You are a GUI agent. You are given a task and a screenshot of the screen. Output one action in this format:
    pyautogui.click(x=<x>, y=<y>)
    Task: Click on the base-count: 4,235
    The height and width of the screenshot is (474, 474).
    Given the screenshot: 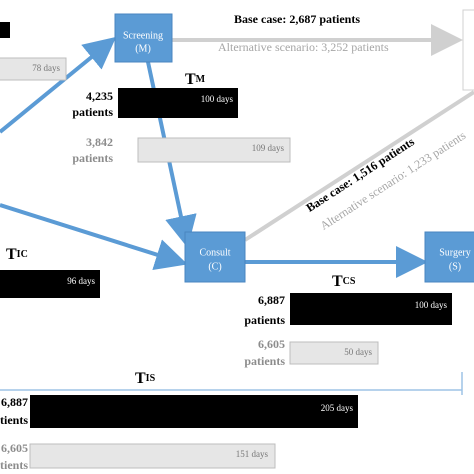 What is the action you would take?
    pyautogui.click(x=99, y=96)
    